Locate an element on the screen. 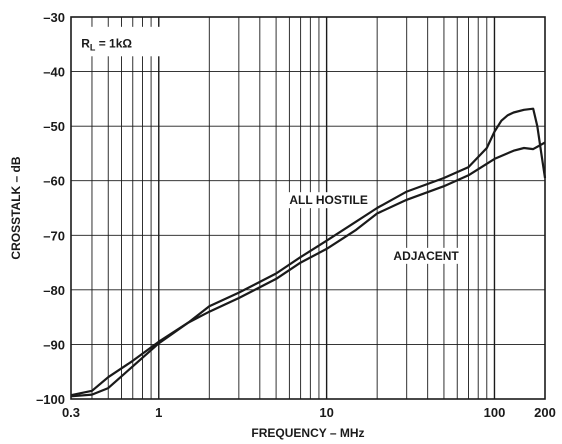 This screenshot has width=562, height=444. annotation-label: ADJACENT is located at coordinates (426, 256).